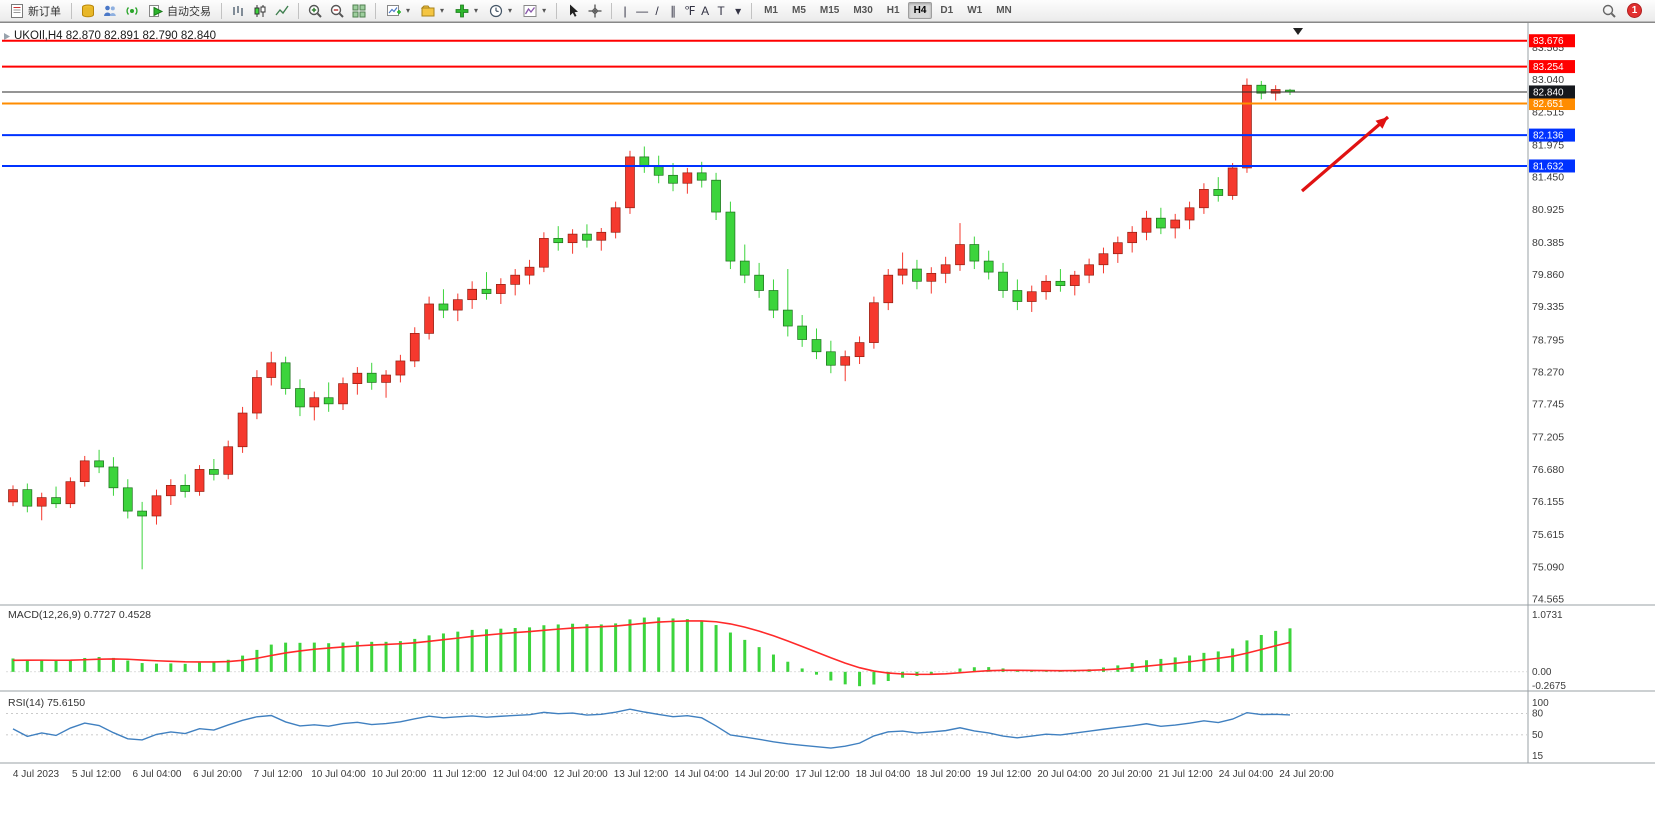 The image size is (1655, 831). I want to click on candlestick-icon, so click(260, 10).